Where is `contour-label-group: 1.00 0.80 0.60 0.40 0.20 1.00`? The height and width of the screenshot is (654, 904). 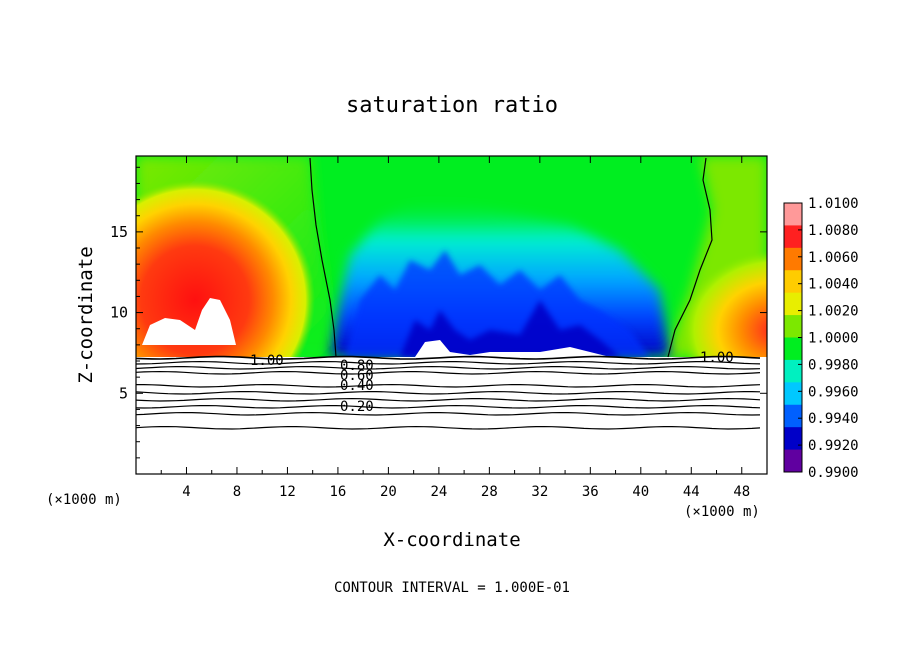 contour-label-group: 1.00 0.80 0.60 0.40 0.20 1.00 is located at coordinates (492, 382).